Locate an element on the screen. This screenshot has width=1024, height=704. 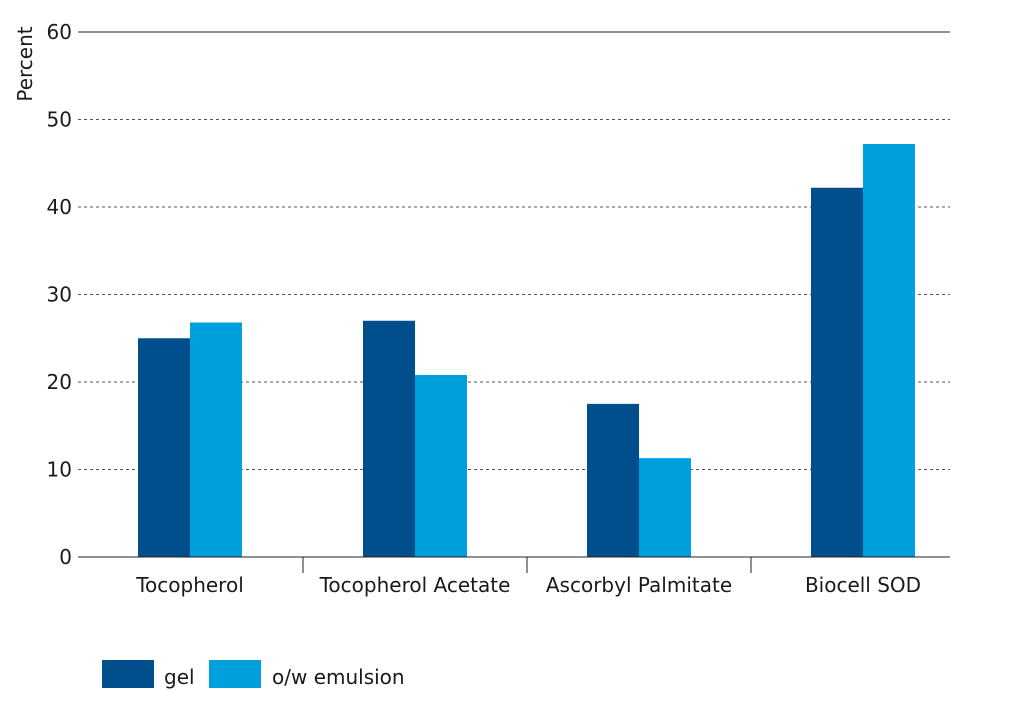
y-axis-tick-labels: 0 10 20 30 40 50 60 is located at coordinates (59, 294).